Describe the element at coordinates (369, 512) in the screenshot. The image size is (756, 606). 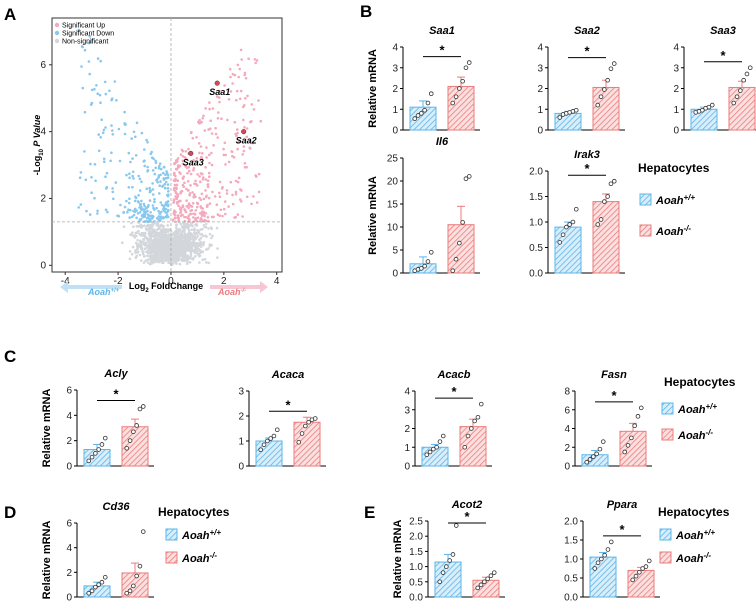
I see `panel-letter-e: E` at that location.